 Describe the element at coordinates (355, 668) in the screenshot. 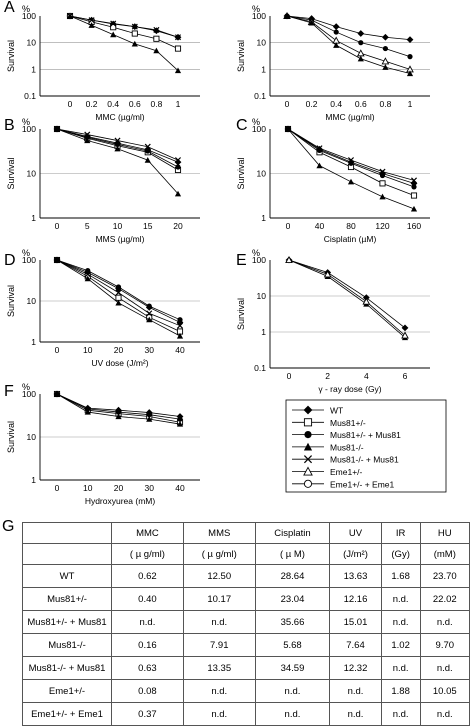

I see `table-cell: 12.32` at that location.